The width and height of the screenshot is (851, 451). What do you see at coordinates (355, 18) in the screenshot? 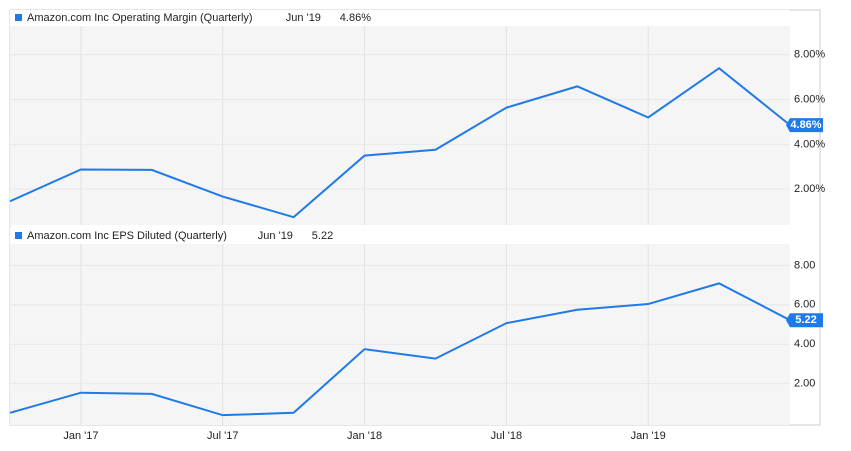
I see `legend-value: 4.86%` at bounding box center [355, 18].